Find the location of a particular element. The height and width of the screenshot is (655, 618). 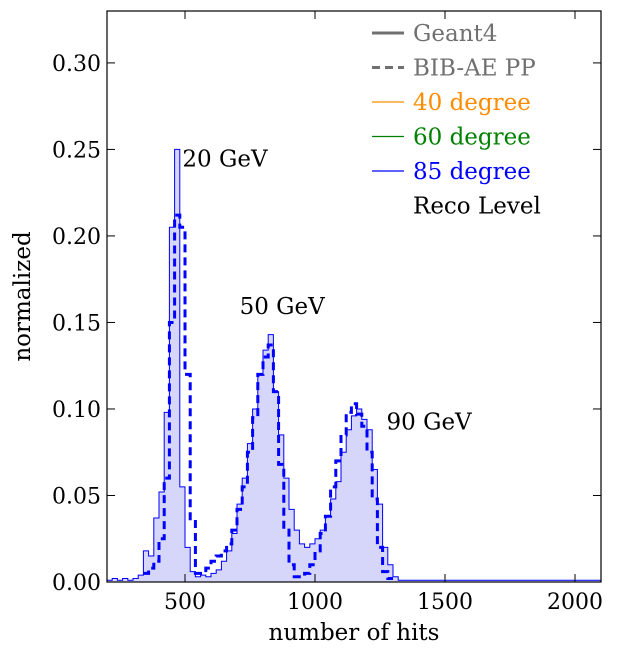

legend-label: Reco Level is located at coordinates (477, 207).